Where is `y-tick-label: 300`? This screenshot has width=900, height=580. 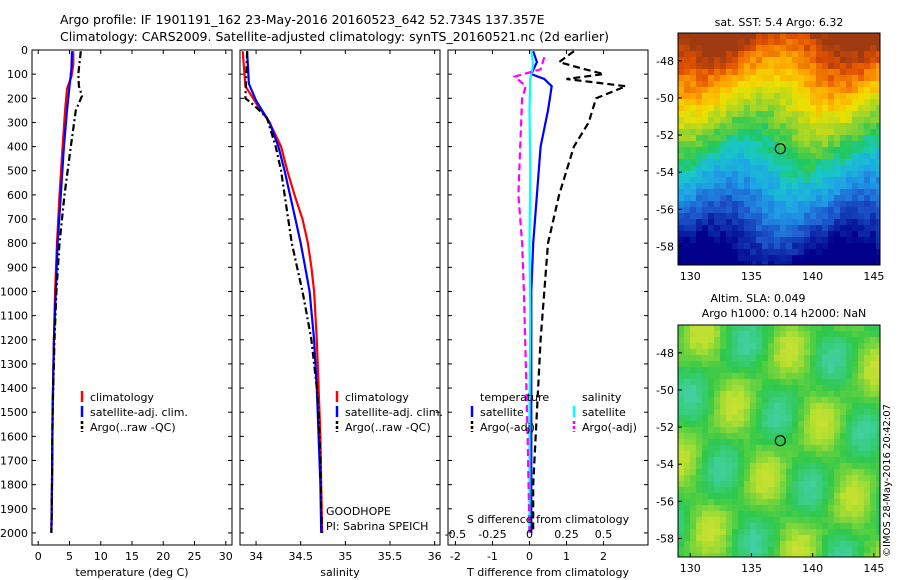 y-tick-label: 300 is located at coordinates (17, 122).